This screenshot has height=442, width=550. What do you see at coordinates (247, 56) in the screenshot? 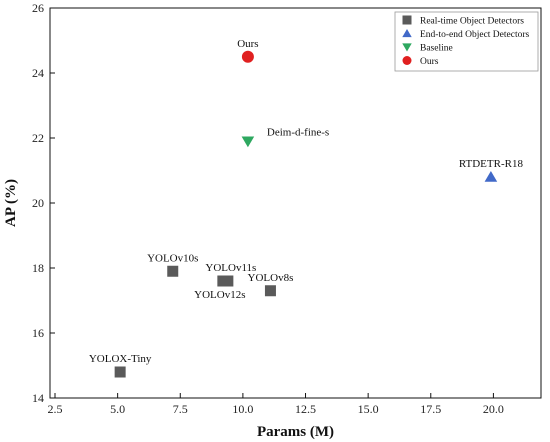
I see `marker-ours` at bounding box center [247, 56].